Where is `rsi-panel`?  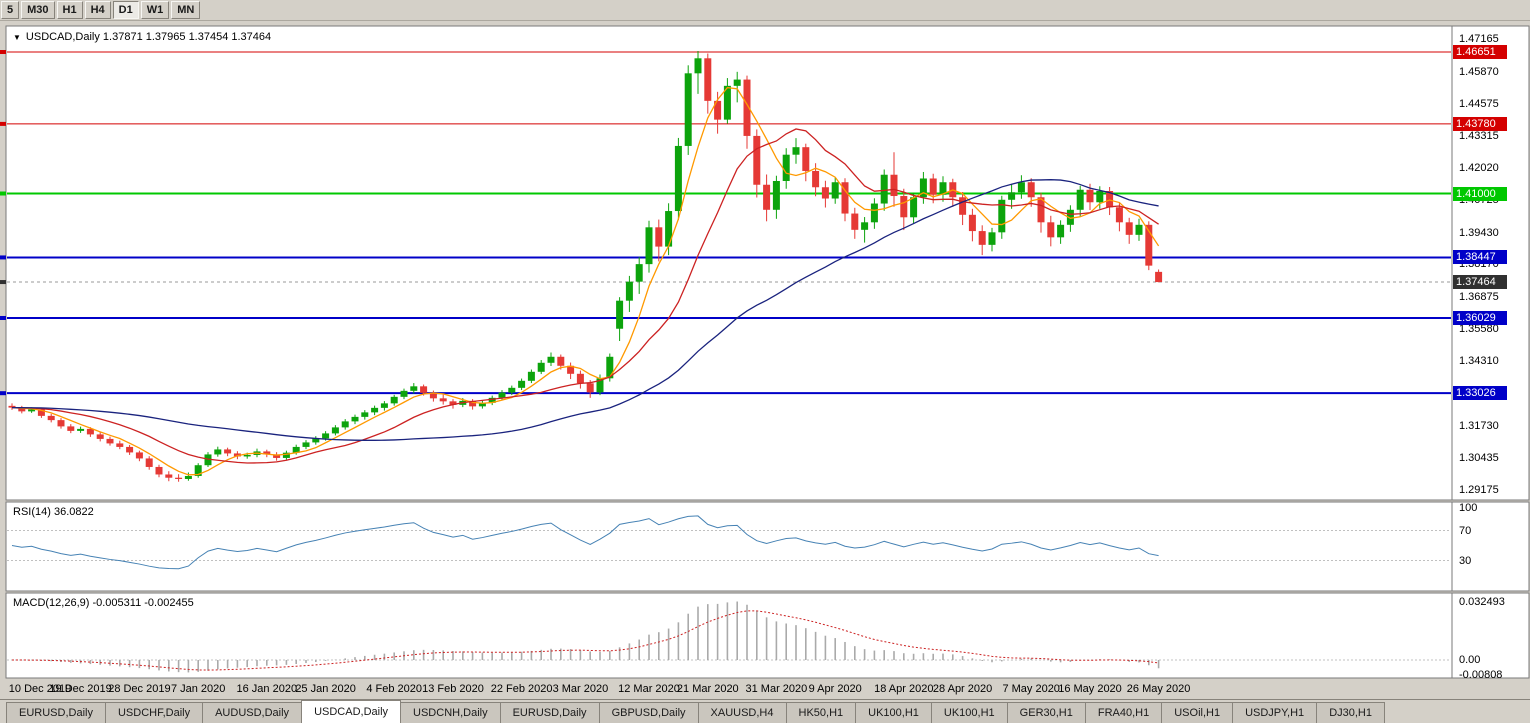 rsi-panel is located at coordinates (729, 546).